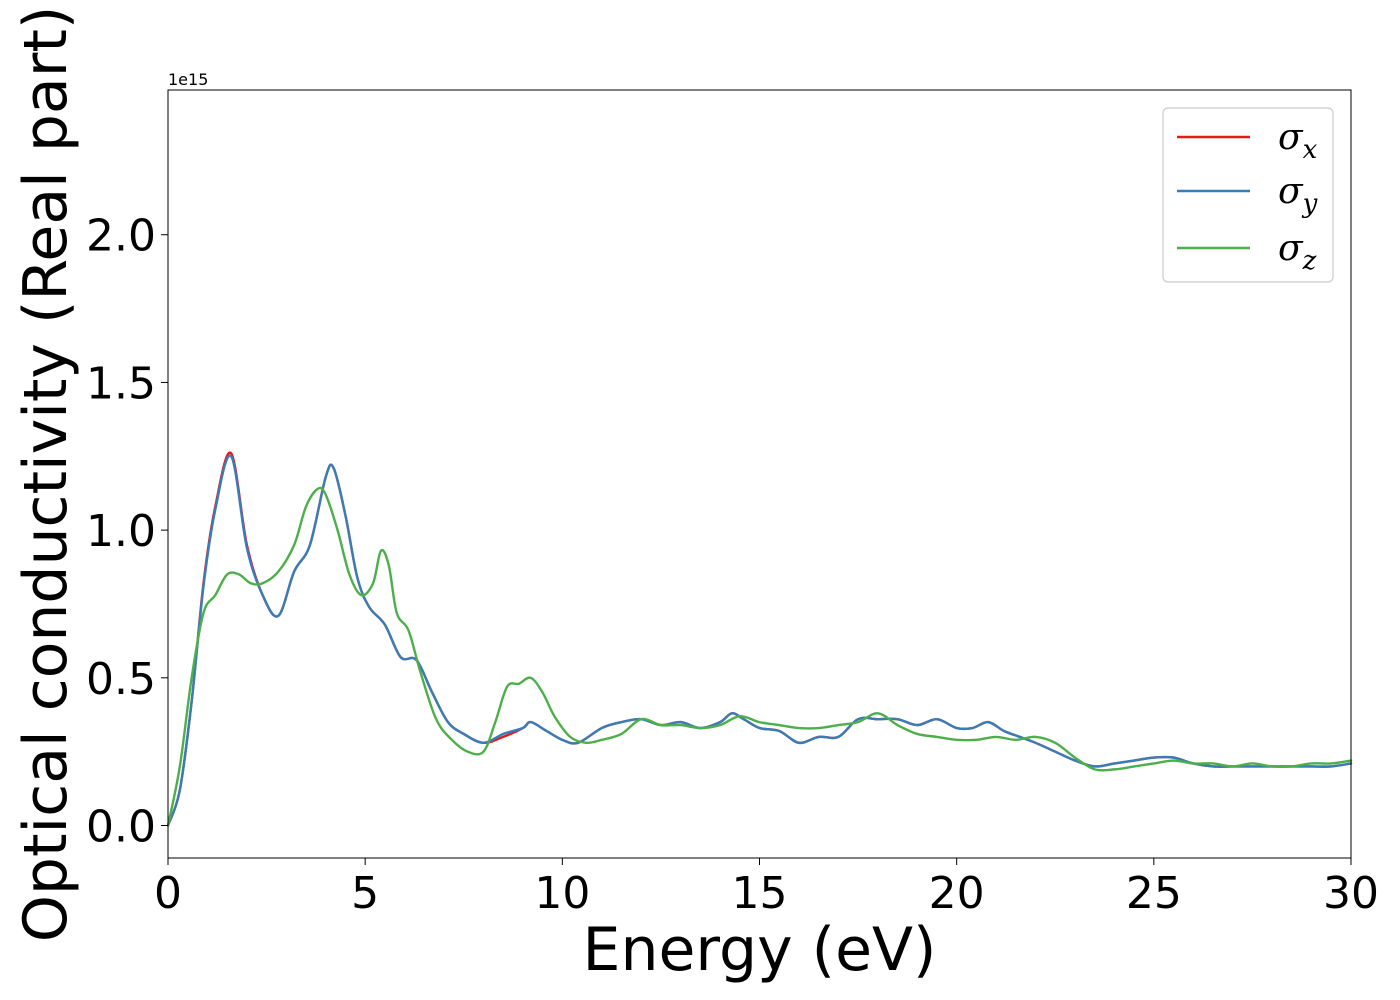 The height and width of the screenshot is (1000, 1400). What do you see at coordinates (121, 383) in the screenshot?
I see `y-tick-label: 1.5` at bounding box center [121, 383].